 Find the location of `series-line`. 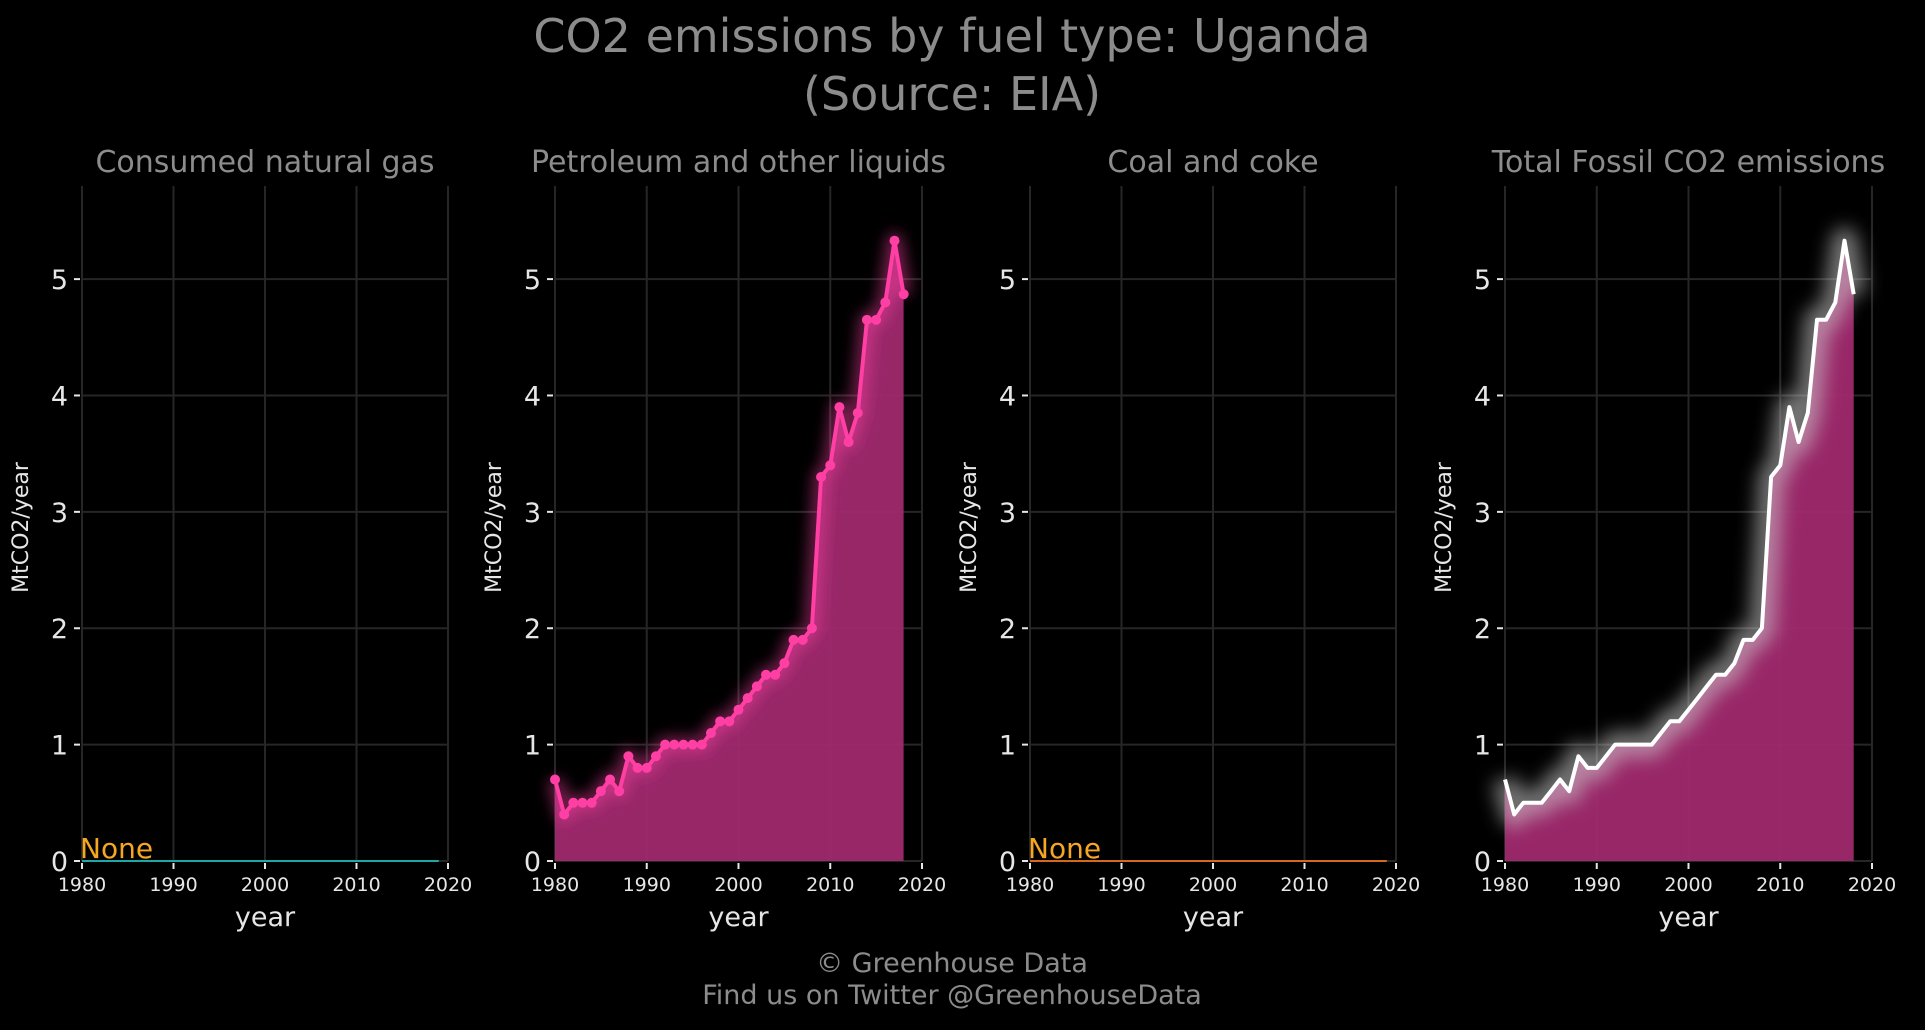

series-line is located at coordinates (1679, 527).